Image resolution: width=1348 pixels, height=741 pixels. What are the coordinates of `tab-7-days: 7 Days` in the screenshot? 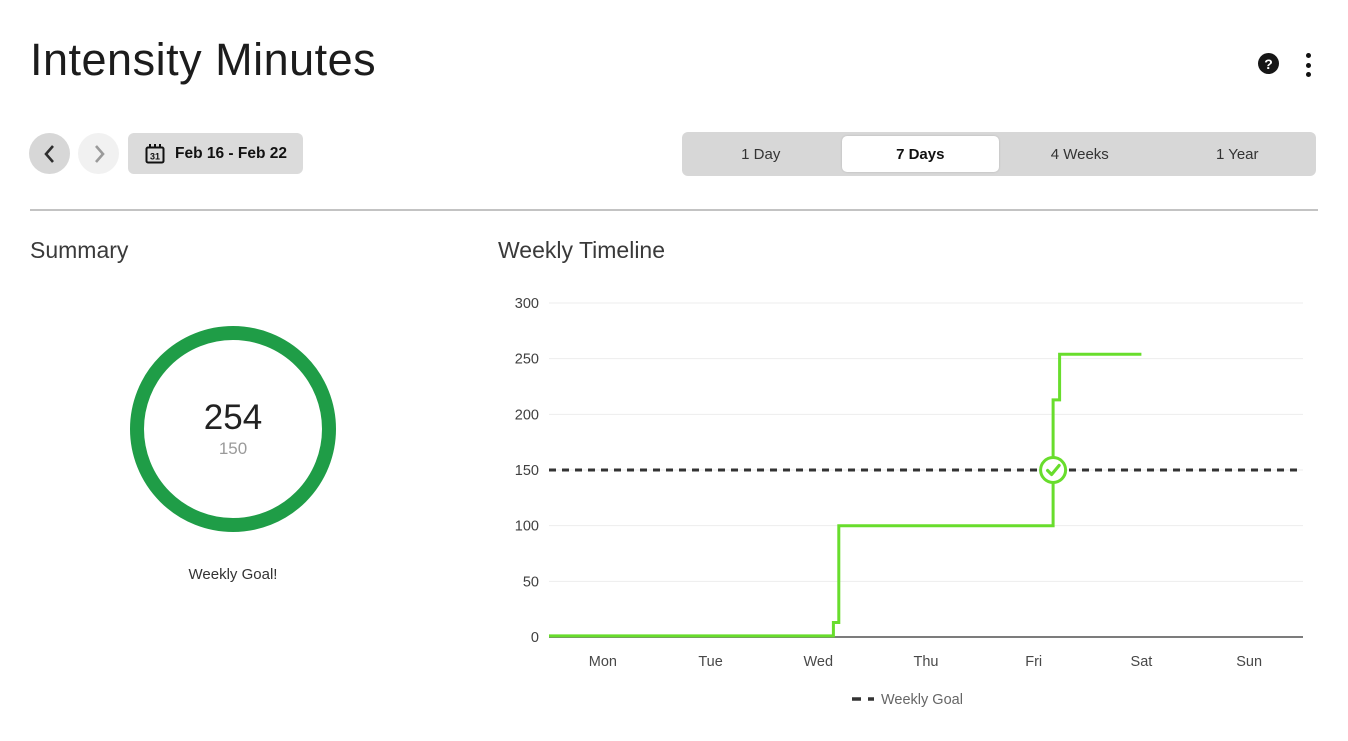 It's located at (920, 154).